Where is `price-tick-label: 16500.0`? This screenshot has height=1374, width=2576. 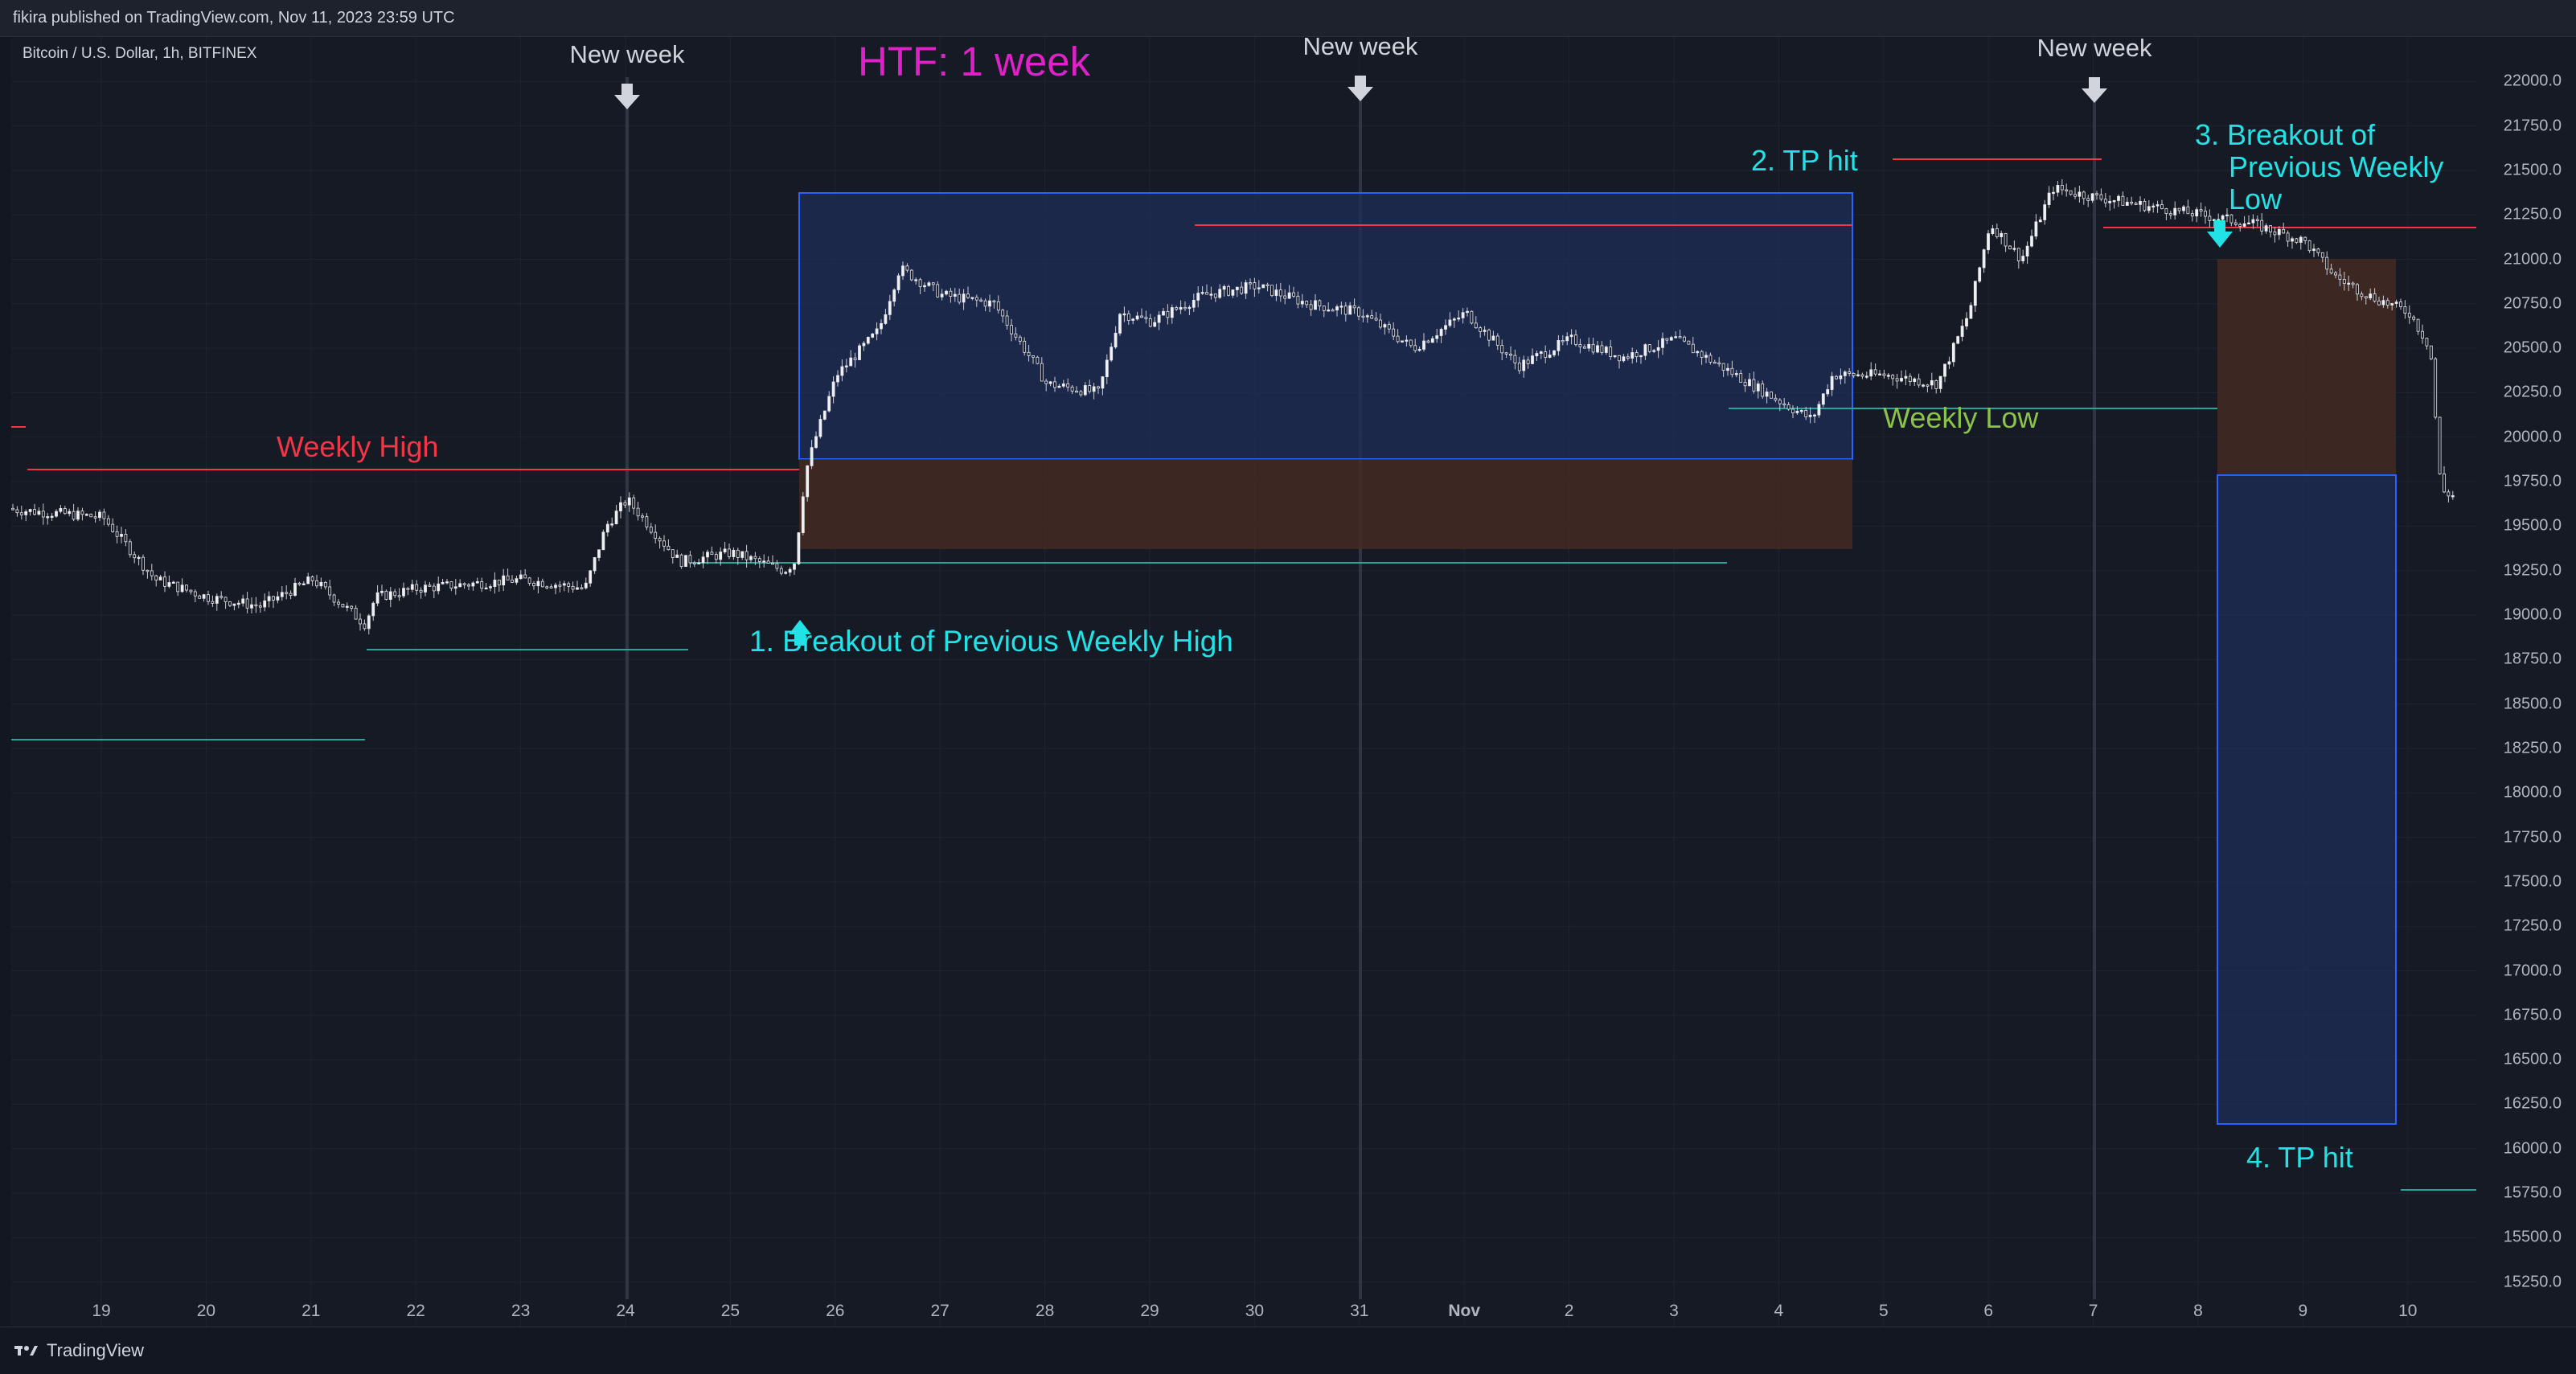
price-tick-label: 16500.0 is located at coordinates (2532, 1059).